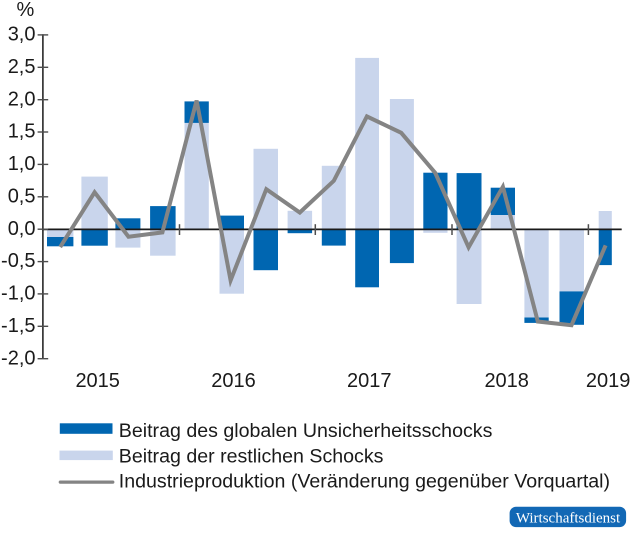 The width and height of the screenshot is (630, 537). I want to click on svg-text: Beitrag der restlichen Schocks, so click(251, 456).